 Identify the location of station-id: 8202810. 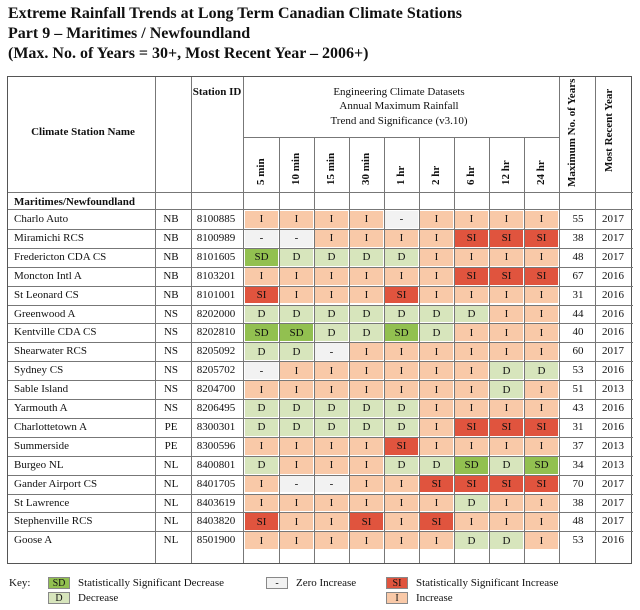
(216, 332).